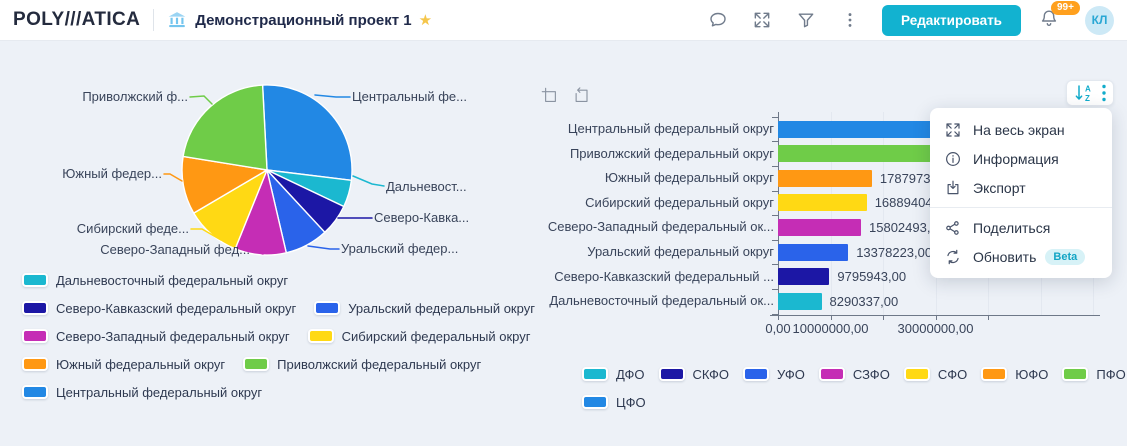 Image resolution: width=1127 pixels, height=446 pixels. I want to click on chat-icon, so click(718, 20).